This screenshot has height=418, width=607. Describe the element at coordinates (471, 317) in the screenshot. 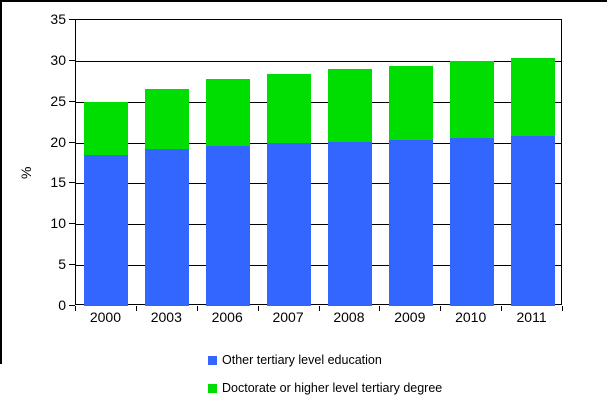

I see `x-axis-label-2010: 2010` at that location.